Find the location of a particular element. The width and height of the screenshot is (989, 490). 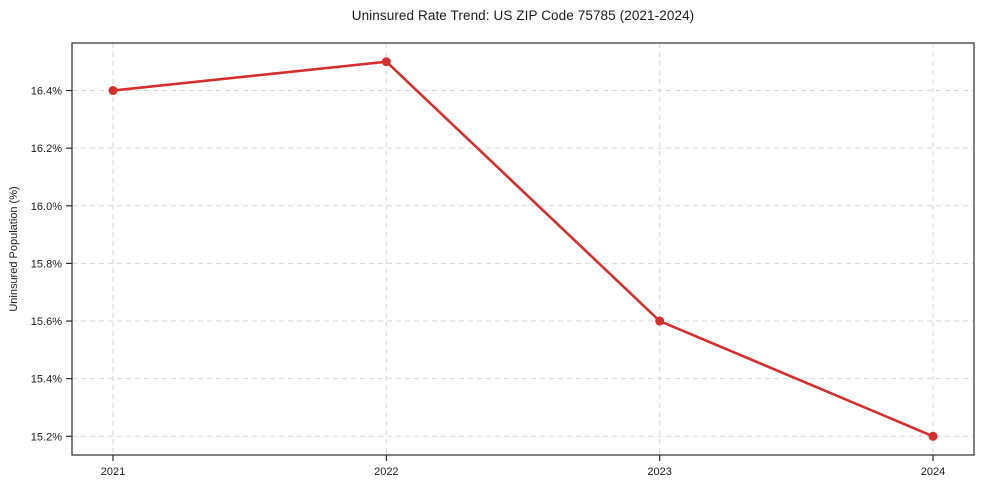

y-tick-label: 15.6% is located at coordinates (46, 322).